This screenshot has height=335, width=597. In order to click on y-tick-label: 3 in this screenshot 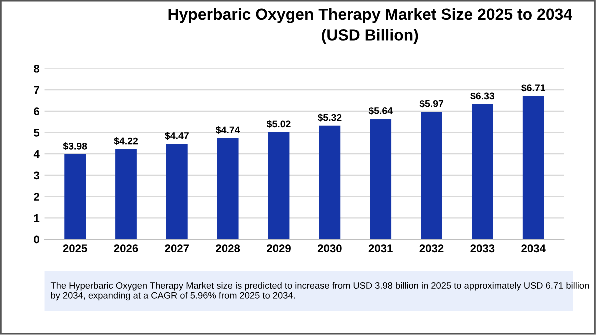, I will do `click(37, 176)`.